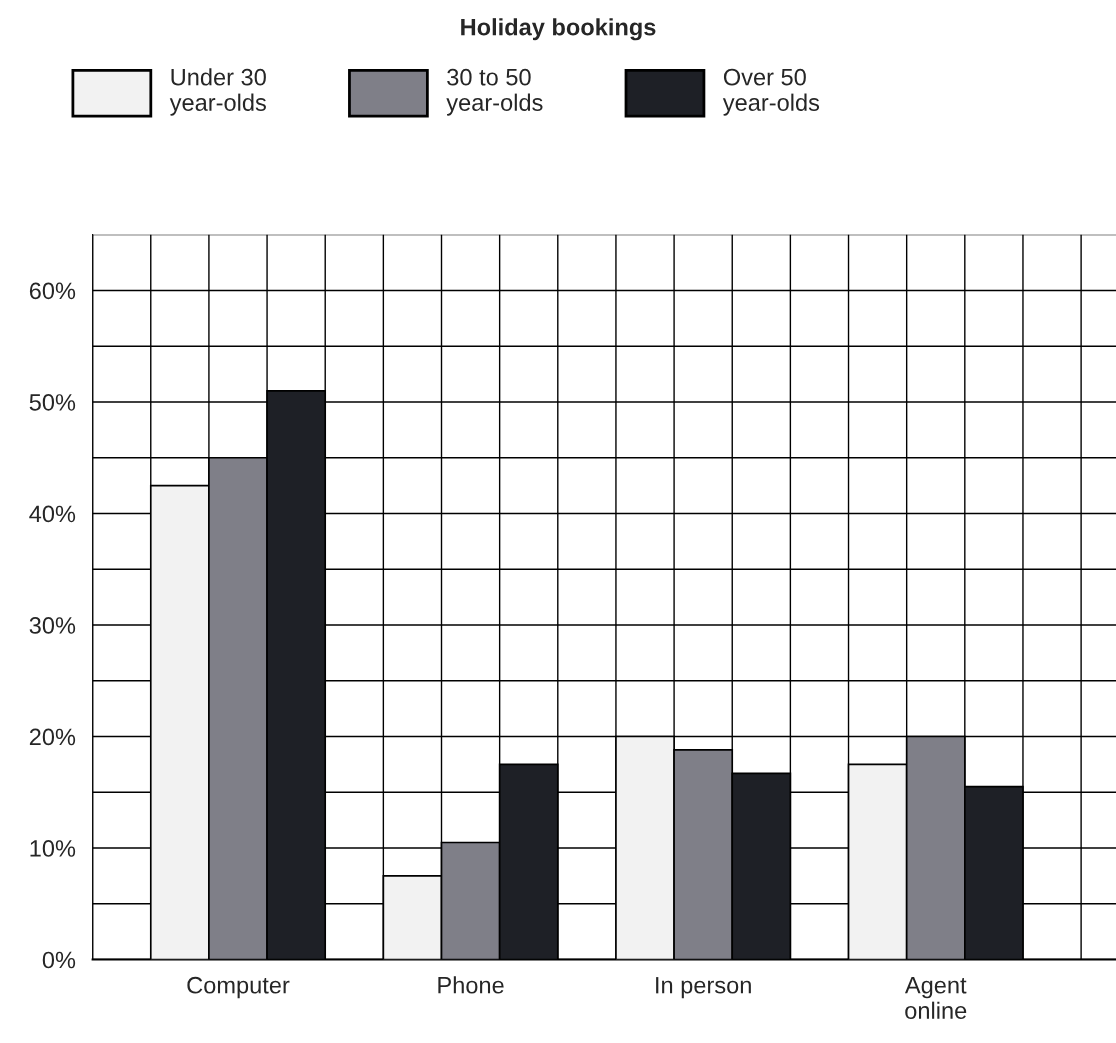 The height and width of the screenshot is (1043, 1116). I want to click on x-tick-label: Agent online, so click(935, 998).